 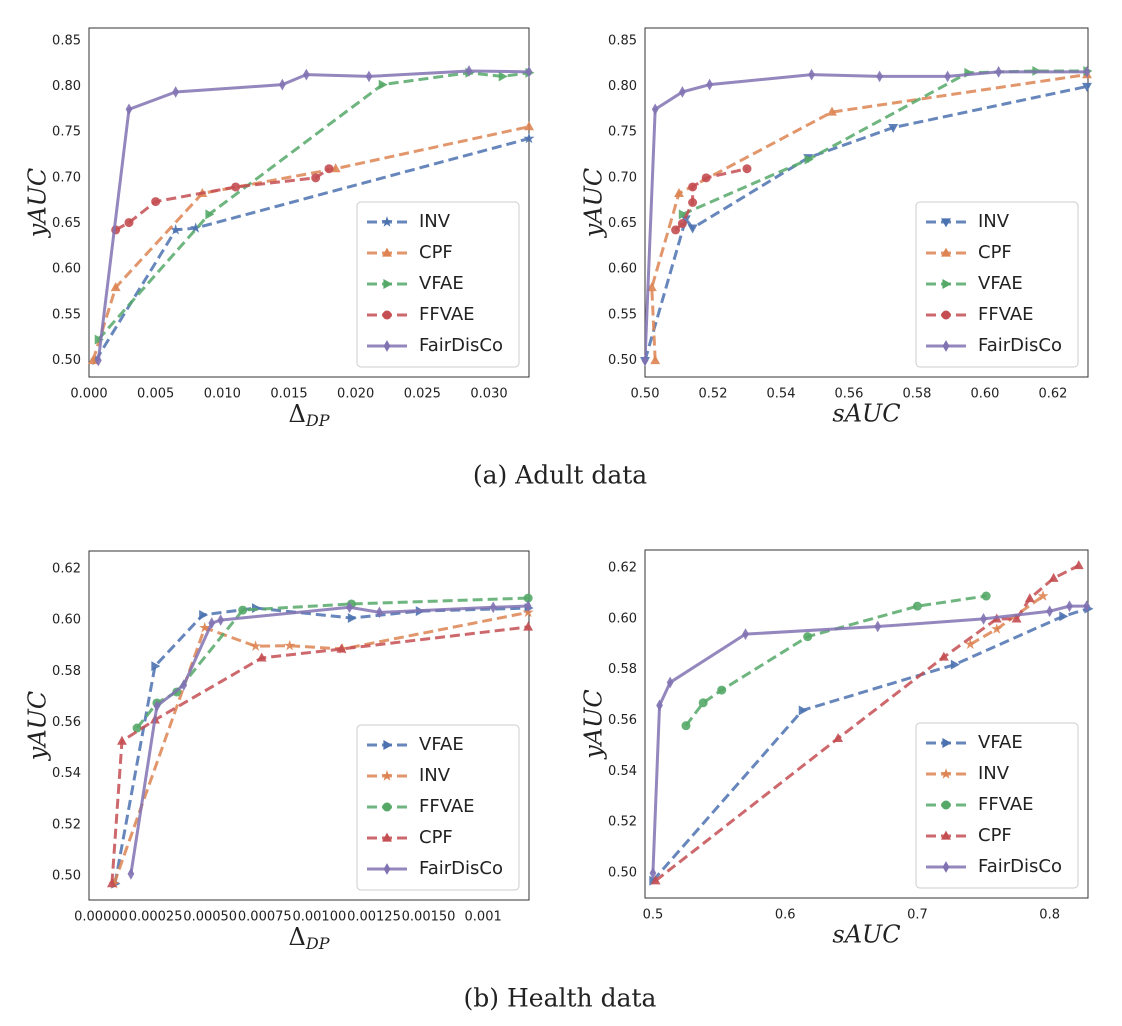 What do you see at coordinates (917, 915) in the screenshot?
I see `x-tick-label: 0.7` at bounding box center [917, 915].